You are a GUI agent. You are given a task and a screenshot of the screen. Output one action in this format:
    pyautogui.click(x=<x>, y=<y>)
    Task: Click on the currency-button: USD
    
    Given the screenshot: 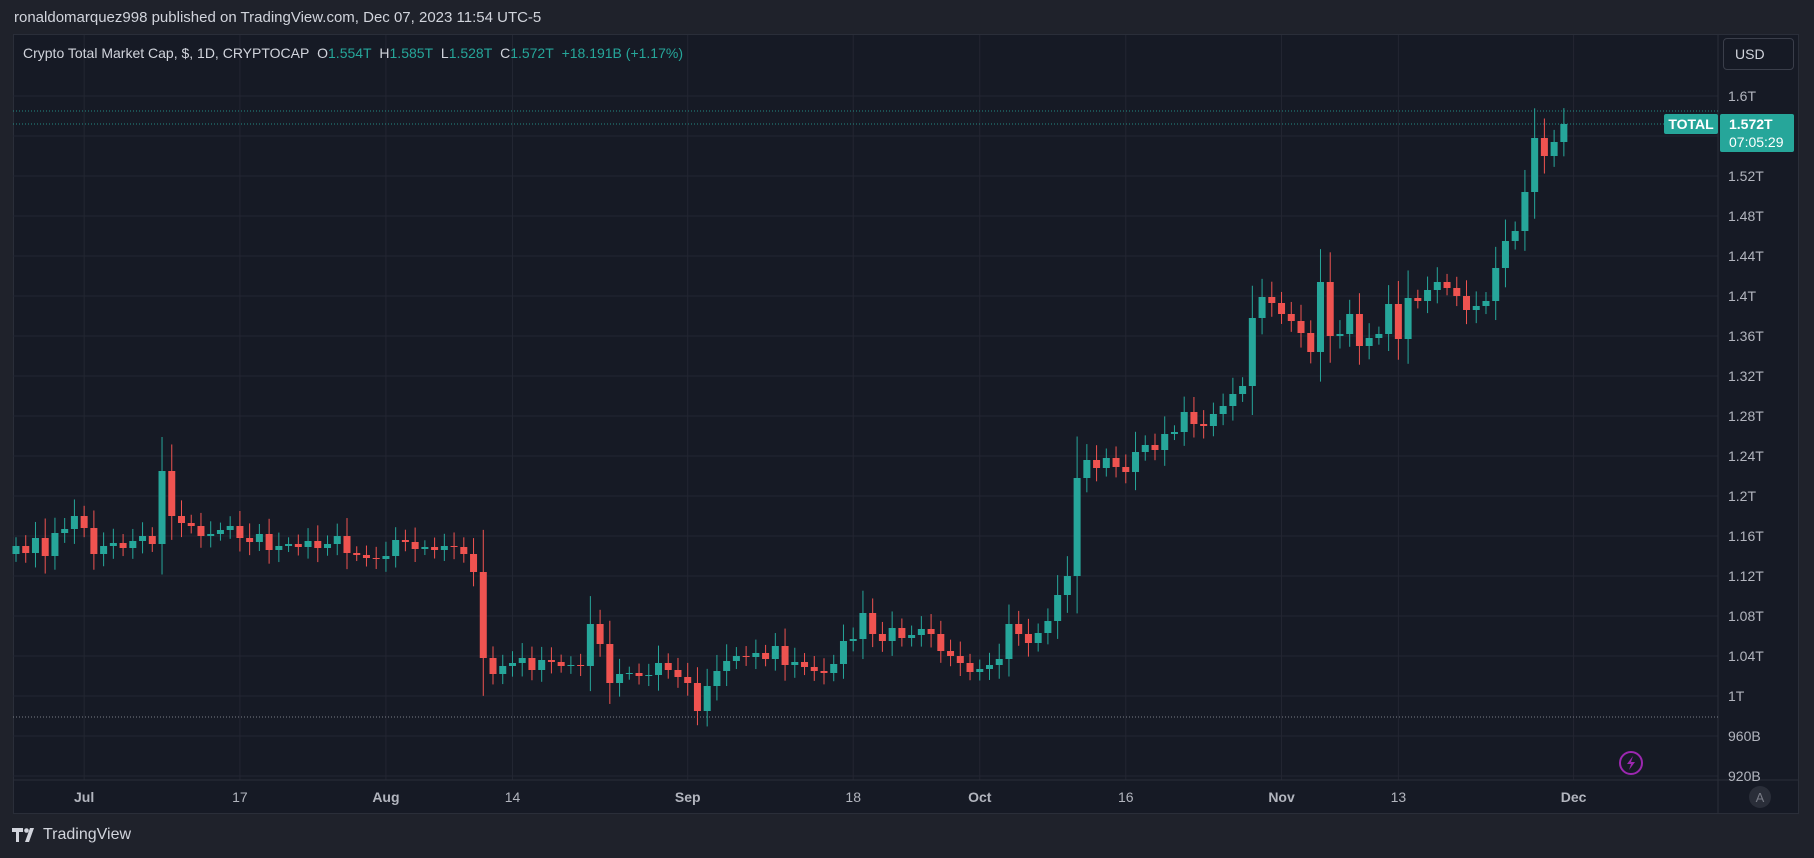 What is the action you would take?
    pyautogui.click(x=1758, y=54)
    